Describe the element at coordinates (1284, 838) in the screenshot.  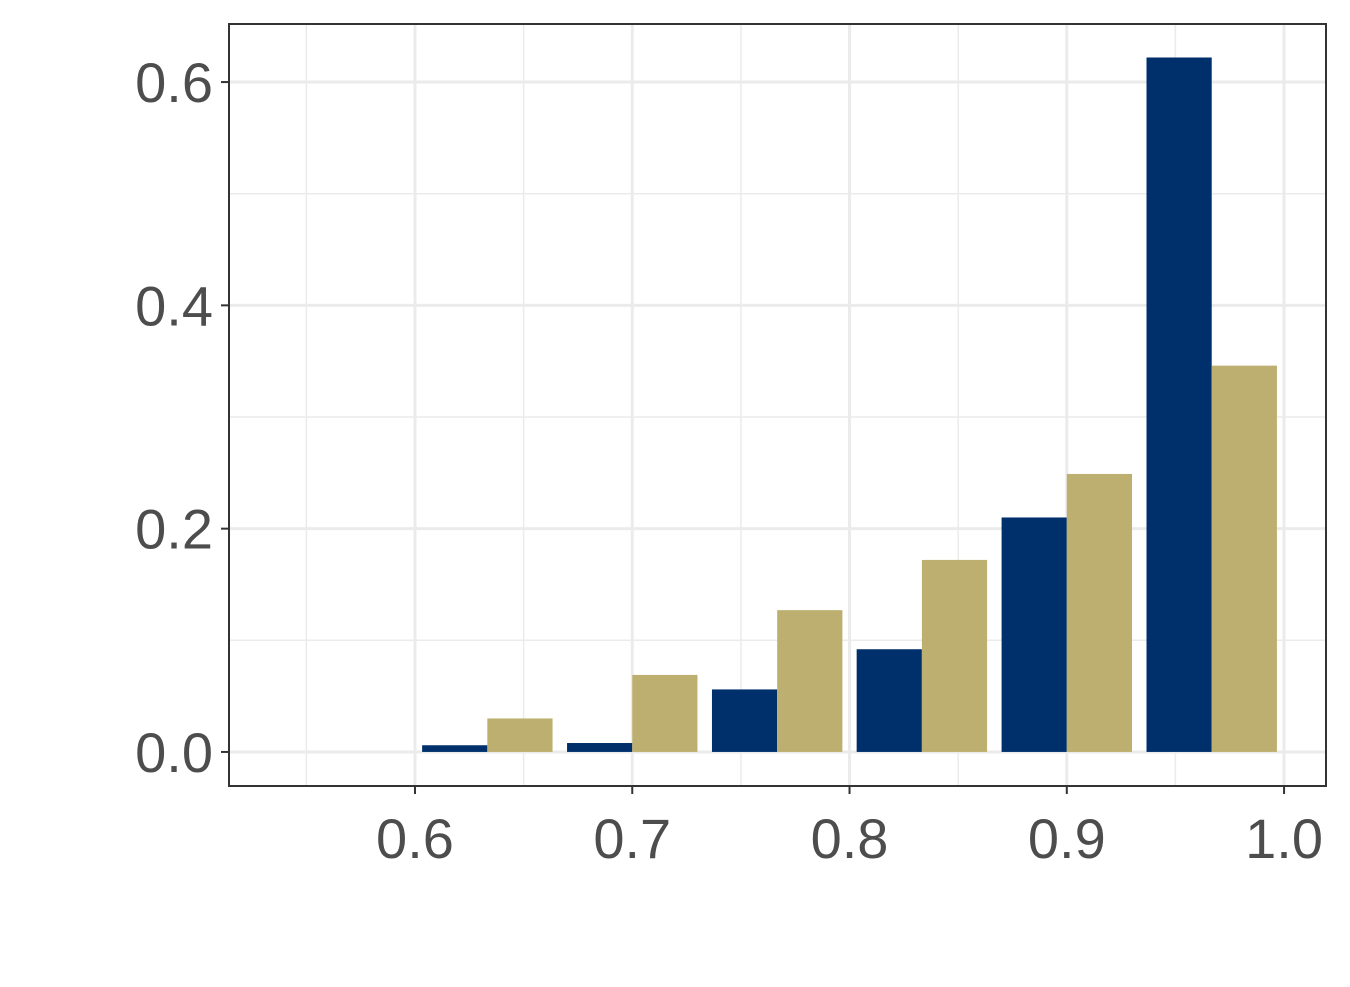
I see `x-tick-label: 1.0` at that location.